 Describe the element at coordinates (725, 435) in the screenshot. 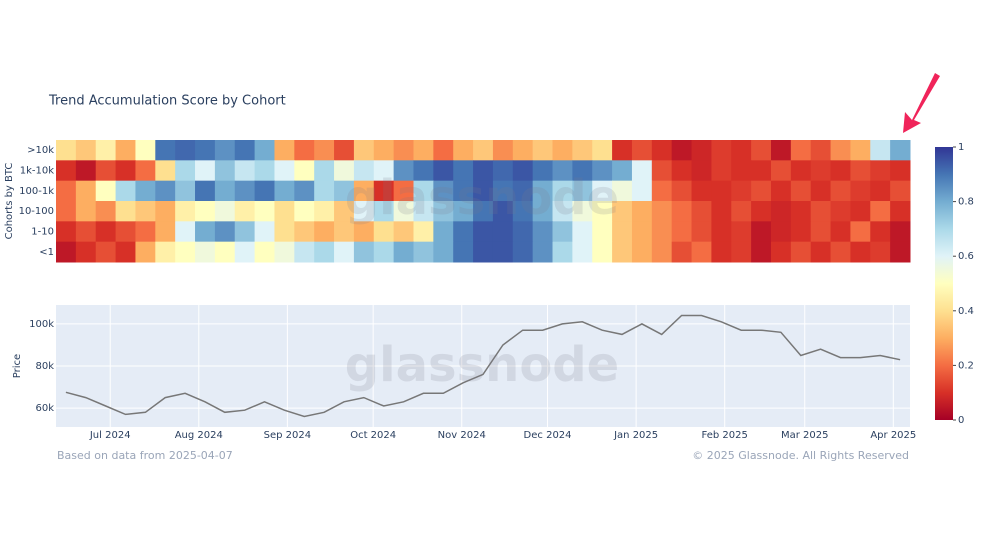

I see `x-tick-label: Feb 2025` at that location.